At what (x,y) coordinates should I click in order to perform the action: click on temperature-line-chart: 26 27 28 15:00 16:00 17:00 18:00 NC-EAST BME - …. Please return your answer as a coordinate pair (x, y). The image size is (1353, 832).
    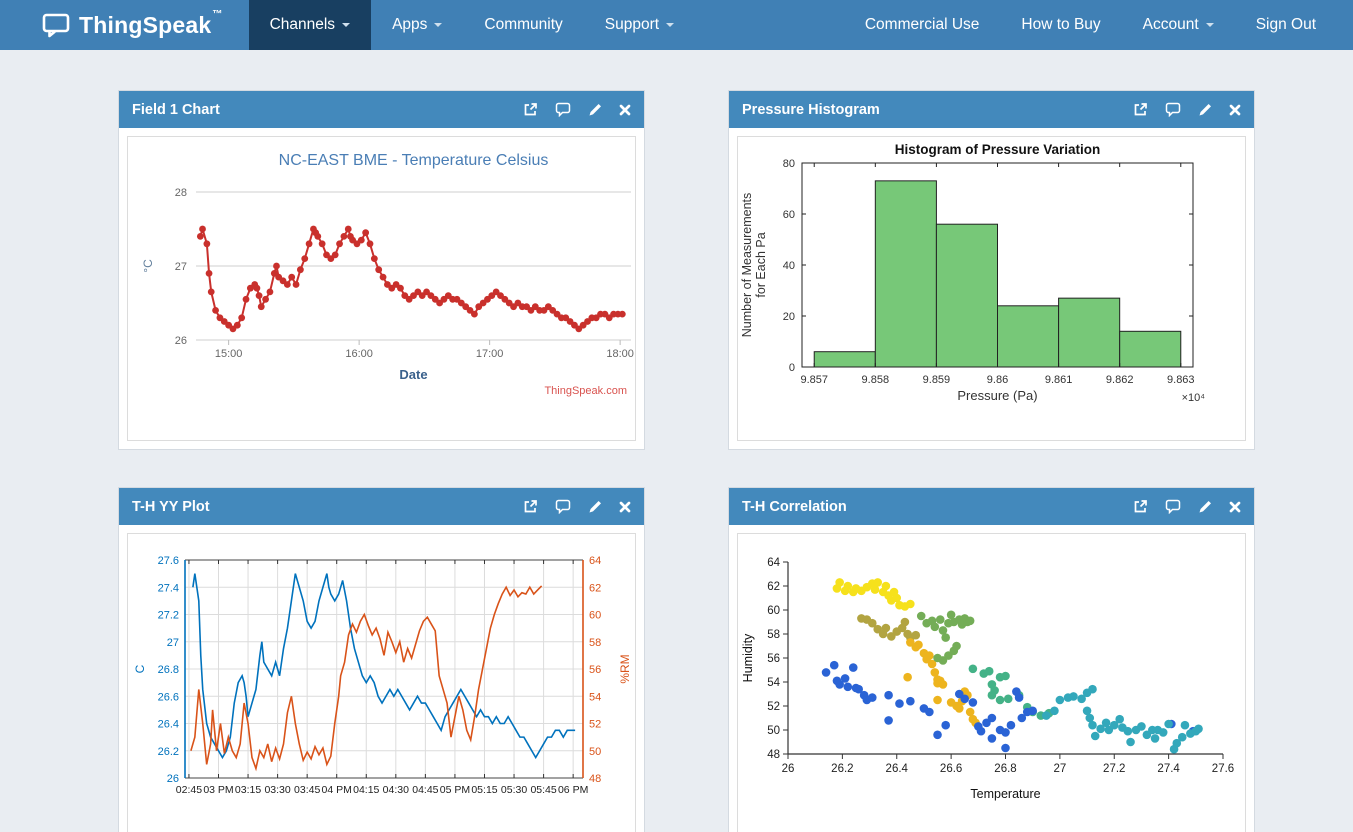
    Looking at the image, I should click on (387, 274).